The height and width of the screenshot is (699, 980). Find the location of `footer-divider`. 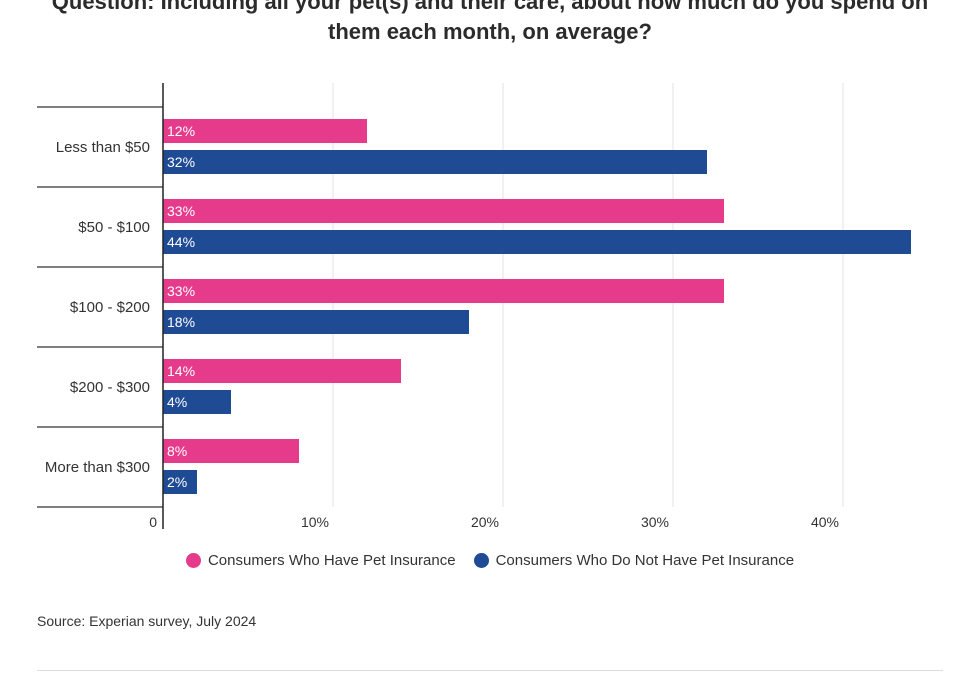

footer-divider is located at coordinates (490, 670).